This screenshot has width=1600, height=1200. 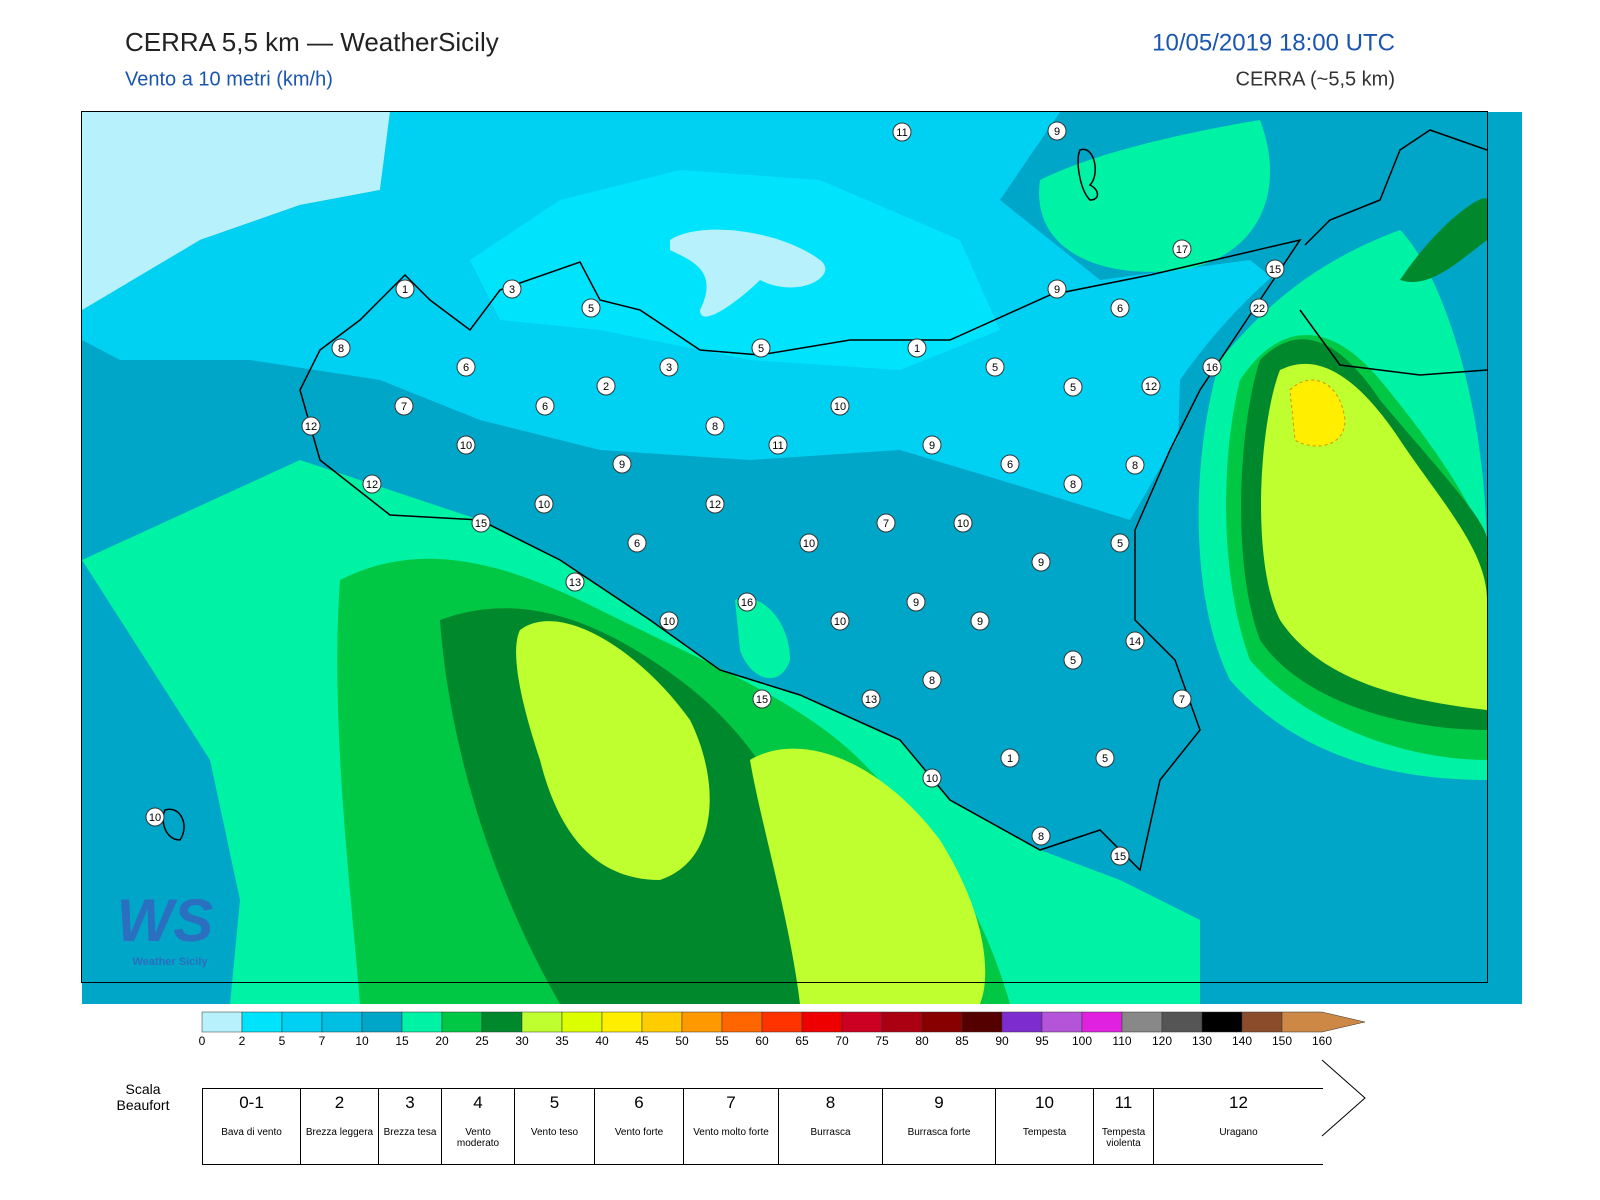 I want to click on colorbar-tick-label: 20, so click(x=442, y=1041).